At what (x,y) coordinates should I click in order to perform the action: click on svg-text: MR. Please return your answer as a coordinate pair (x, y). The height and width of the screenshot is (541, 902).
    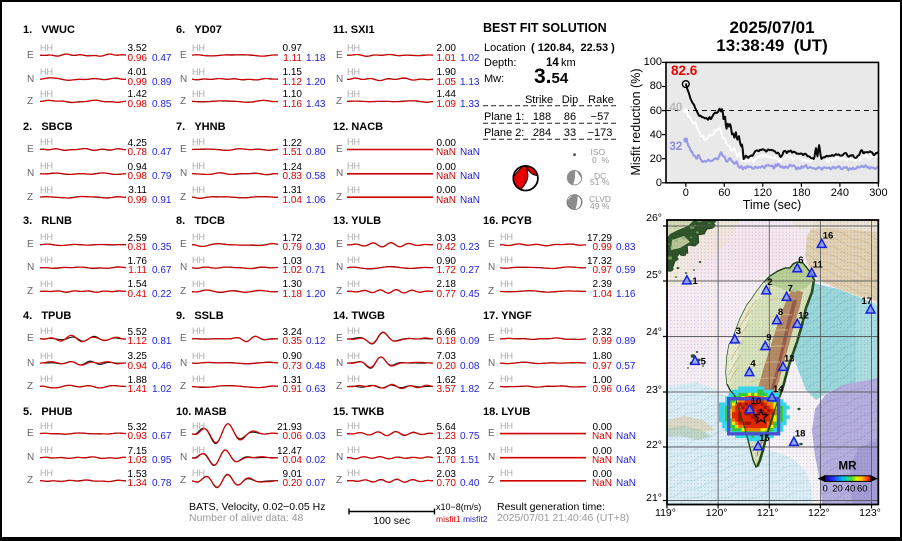
    Looking at the image, I should click on (848, 467).